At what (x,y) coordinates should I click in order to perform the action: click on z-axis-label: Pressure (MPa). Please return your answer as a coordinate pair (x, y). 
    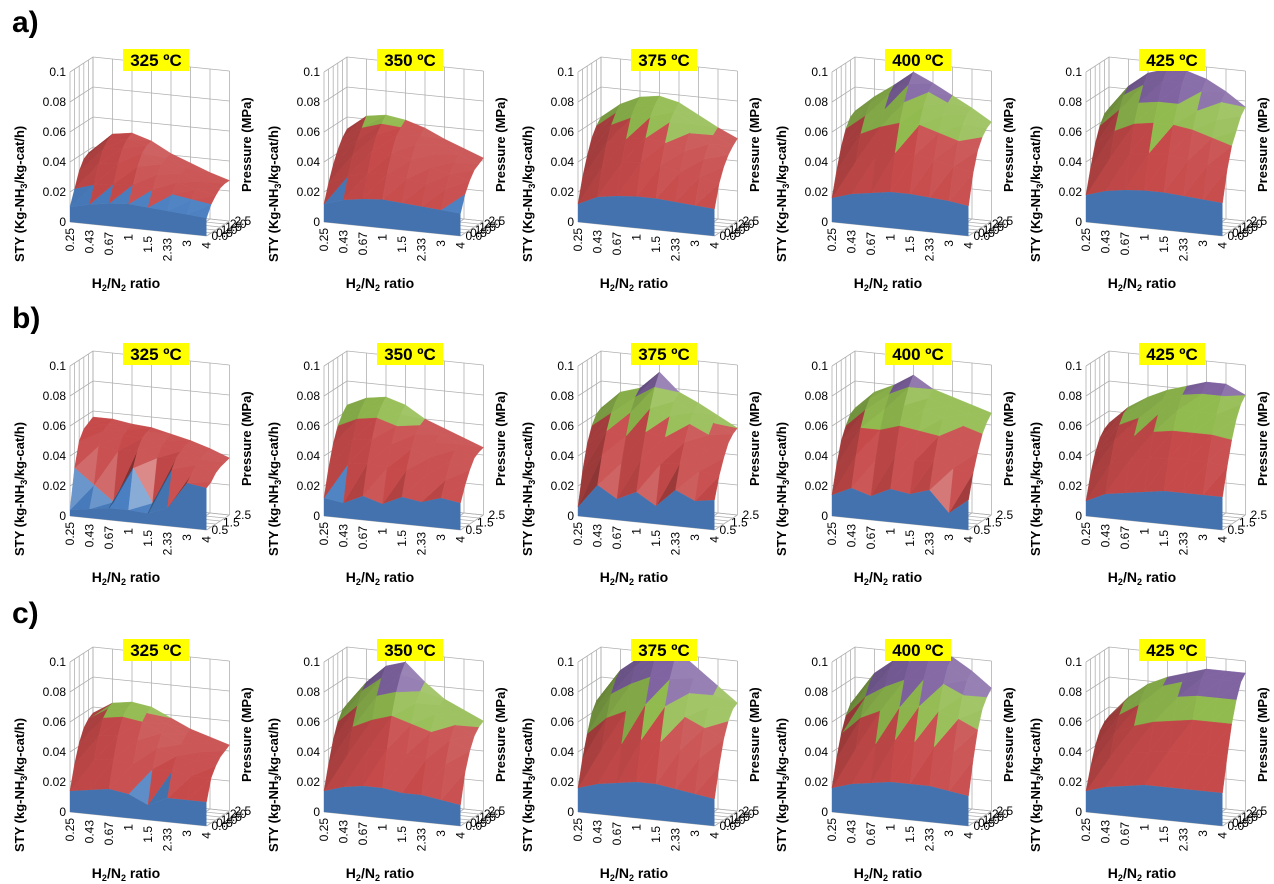
    Looking at the image, I should click on (500, 438).